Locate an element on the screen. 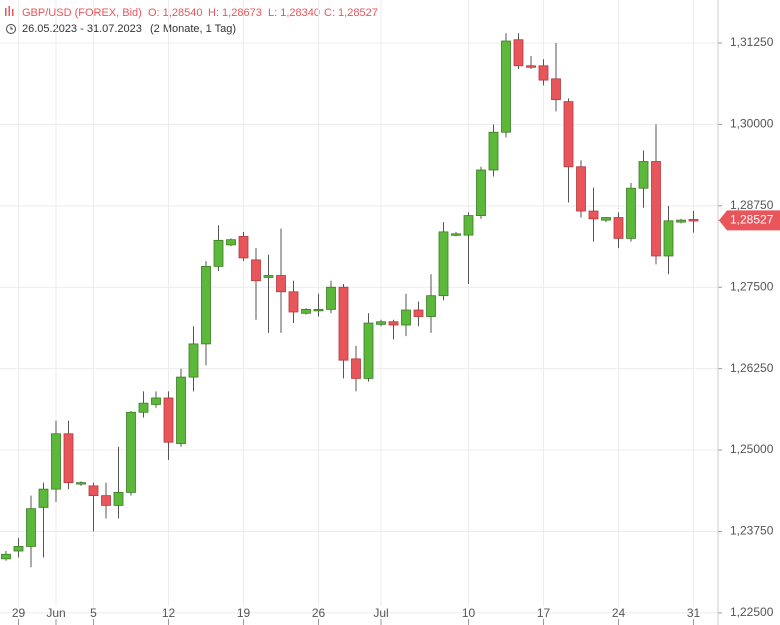  instrument: GBP/USD (FOREX, Bid) is located at coordinates (82, 13).